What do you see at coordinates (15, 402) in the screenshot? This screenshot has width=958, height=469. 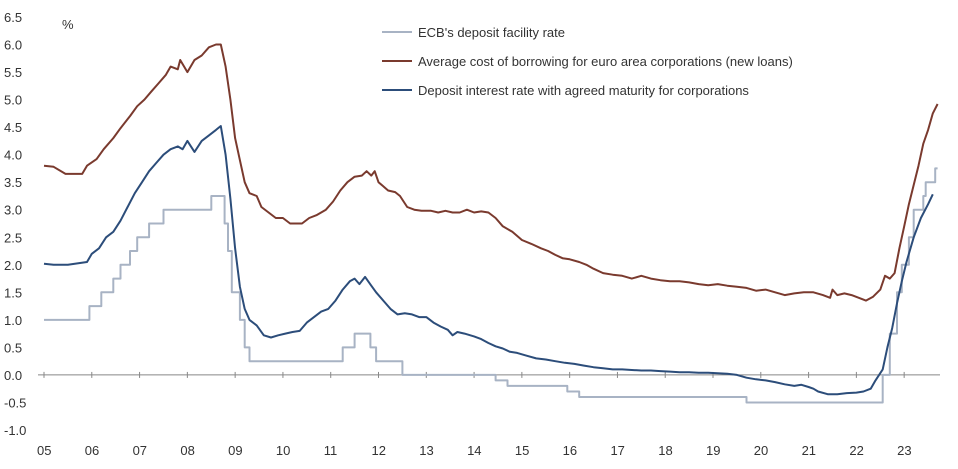 I see `y-tick-label: -0.5` at bounding box center [15, 402].